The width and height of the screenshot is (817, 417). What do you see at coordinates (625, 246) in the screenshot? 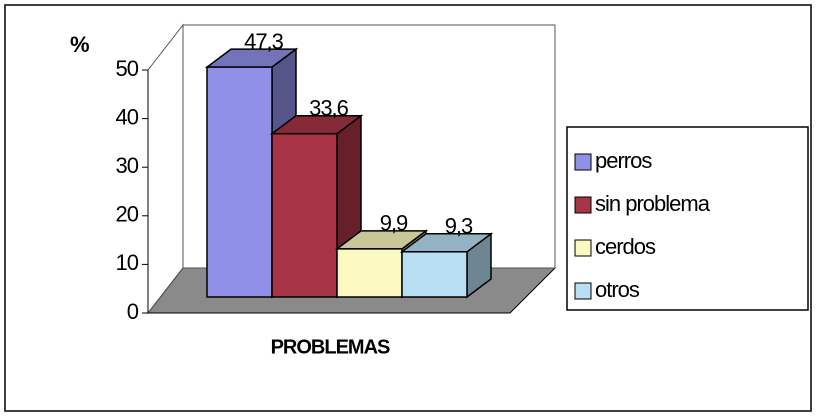
I see `legend-label: cerdos` at bounding box center [625, 246].